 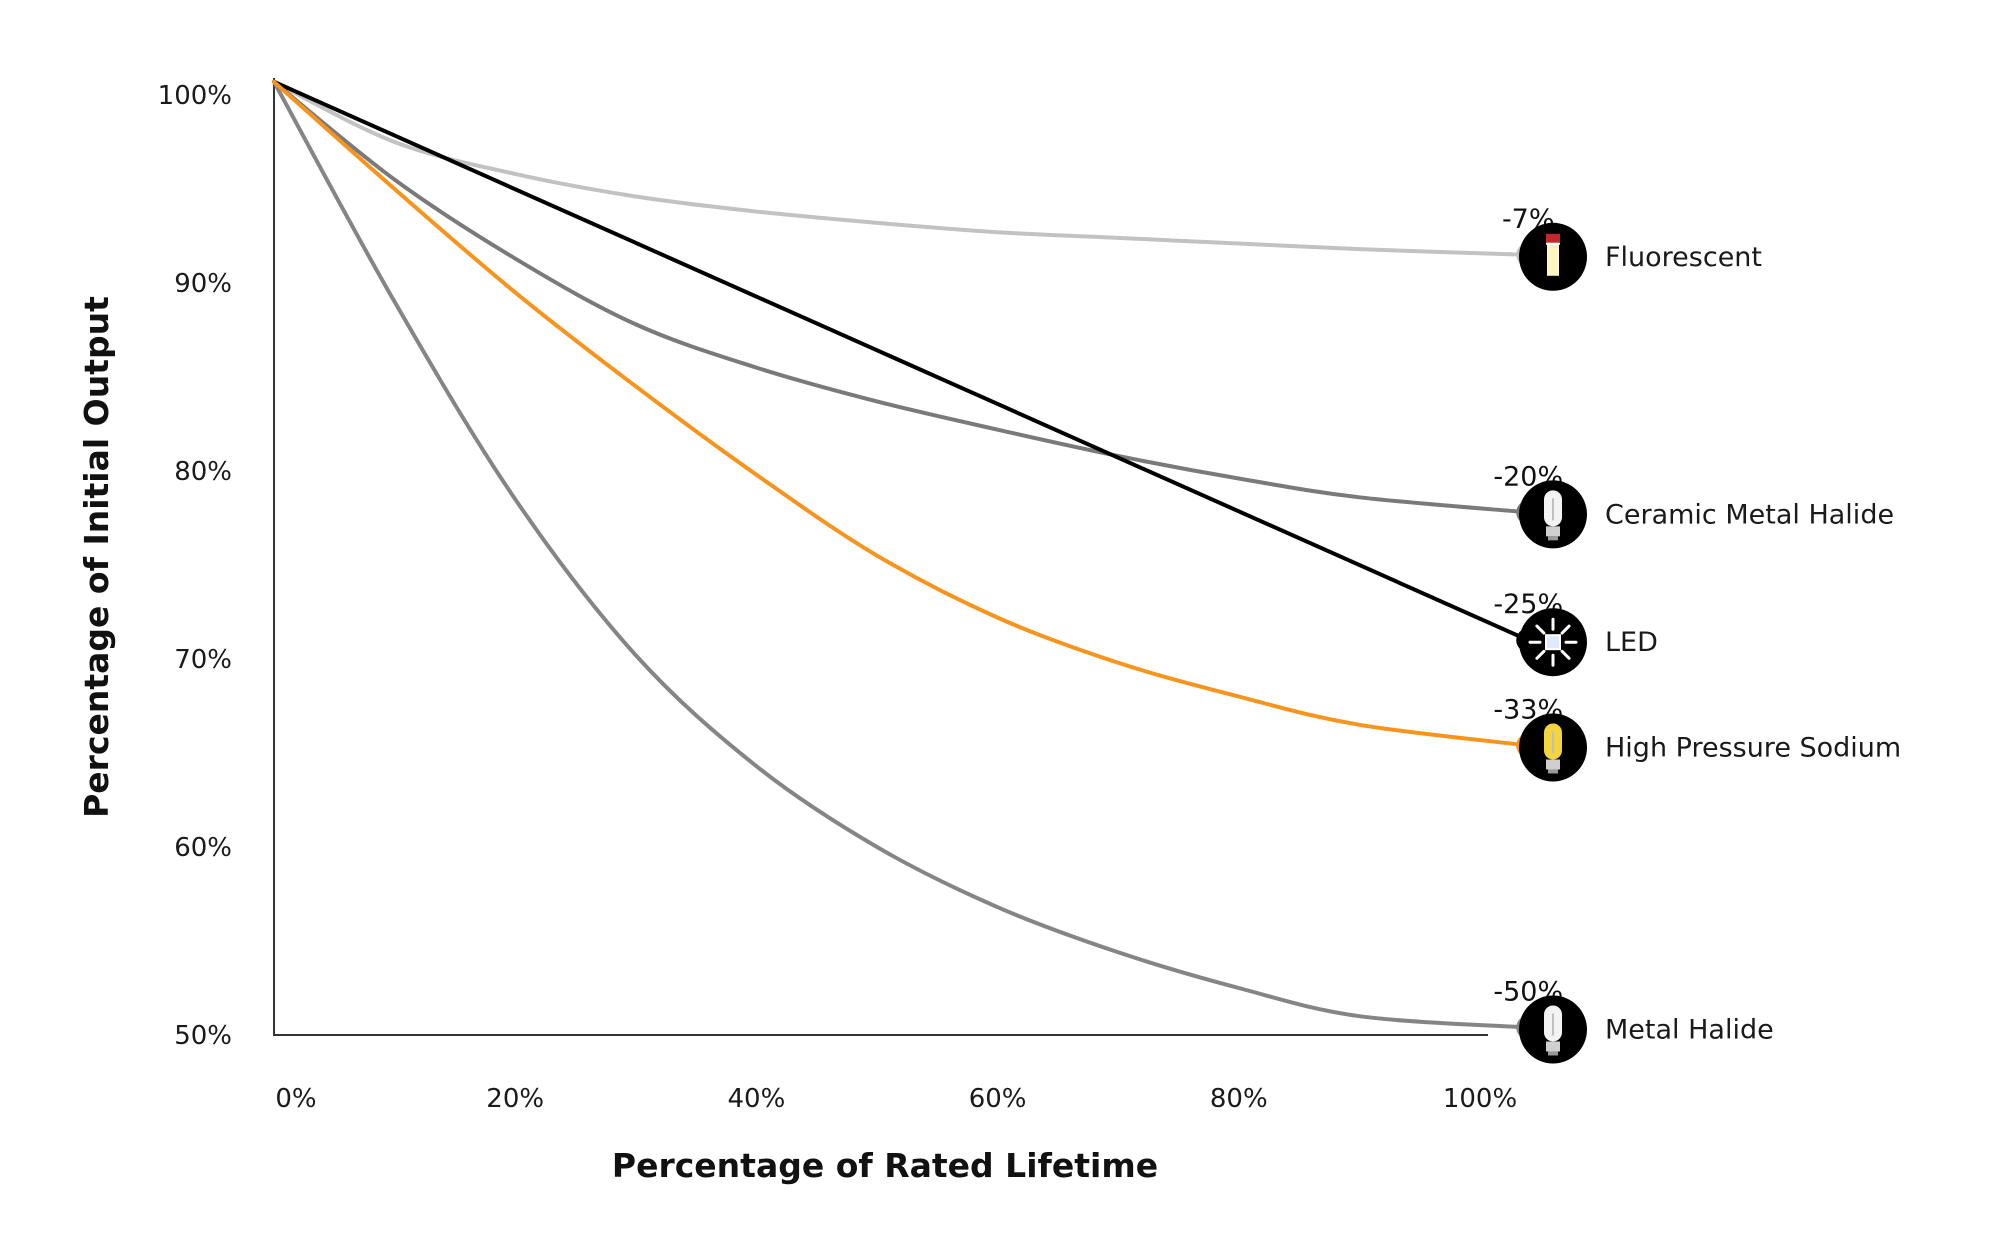 What do you see at coordinates (1553, 256) in the screenshot?
I see `fluorescent-lamp-icon` at bounding box center [1553, 256].